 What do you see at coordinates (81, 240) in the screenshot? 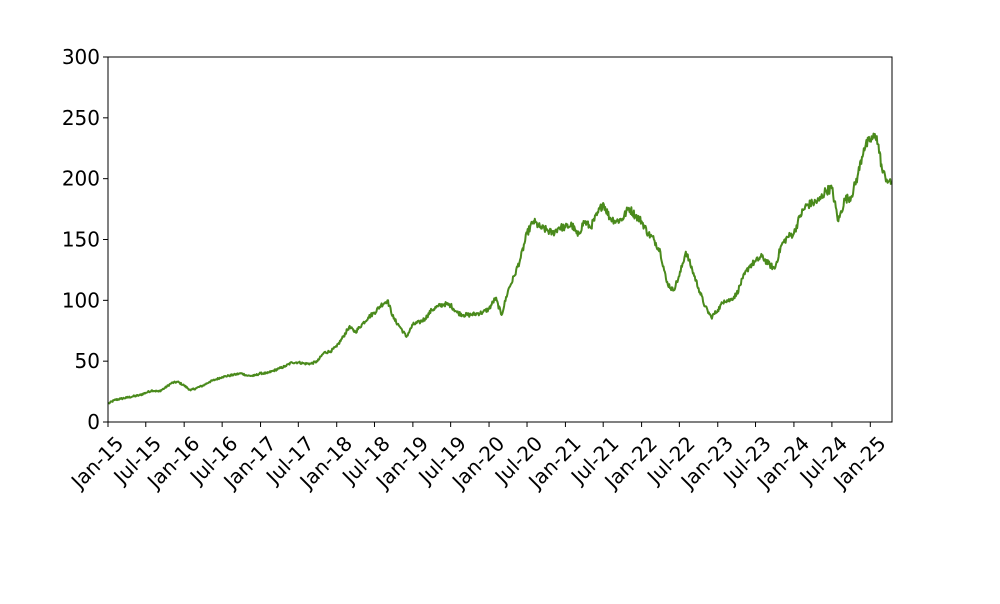
I see `y-tick-label: 150` at bounding box center [81, 240].